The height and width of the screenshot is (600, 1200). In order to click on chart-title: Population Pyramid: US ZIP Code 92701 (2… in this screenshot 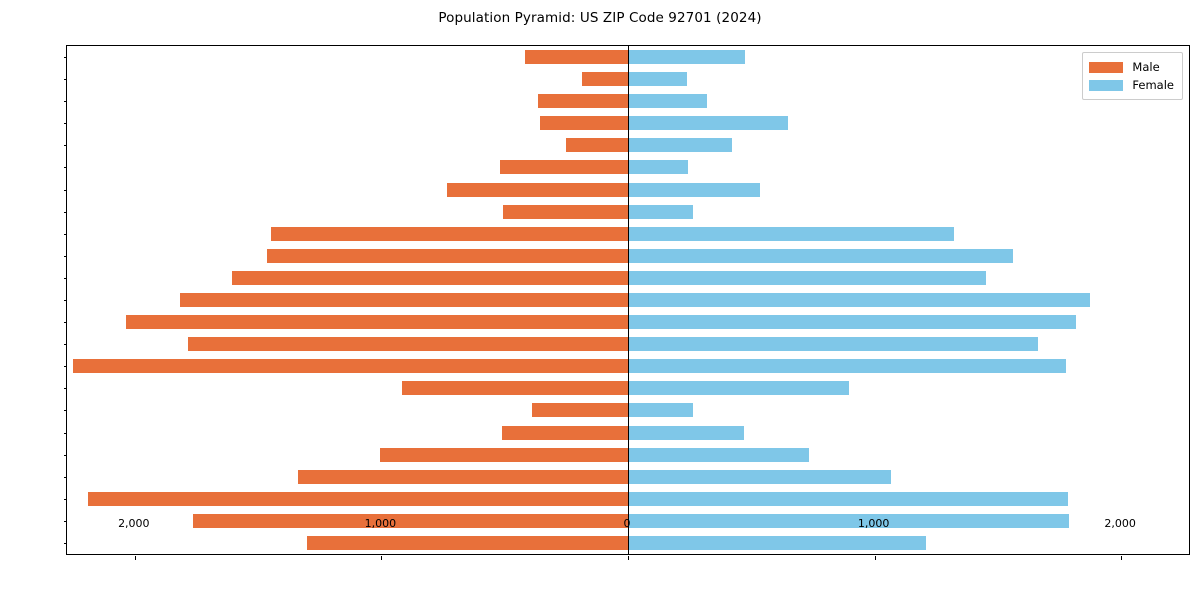, I will do `click(600, 18)`.